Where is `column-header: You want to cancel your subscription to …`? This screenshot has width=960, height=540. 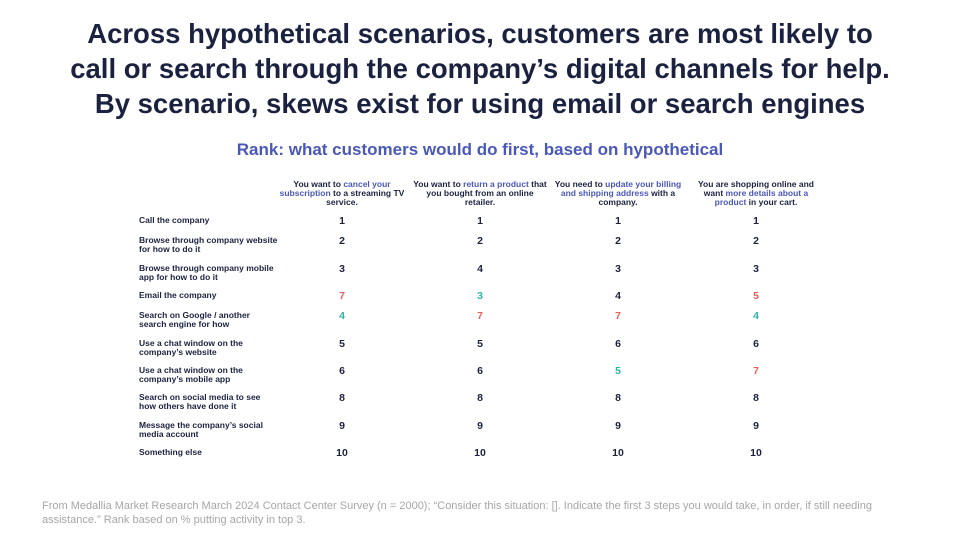
column-header: You want to cancel your subscription to … is located at coordinates (342, 193).